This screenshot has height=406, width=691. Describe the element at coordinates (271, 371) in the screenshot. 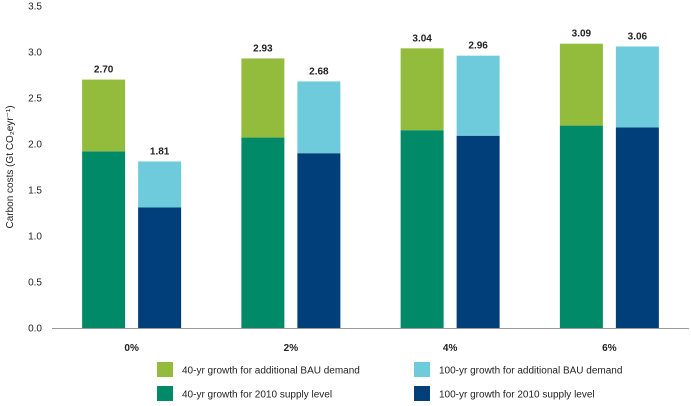

I see `legend-label-0: 40-yr growth for additional BAU demand` at that location.